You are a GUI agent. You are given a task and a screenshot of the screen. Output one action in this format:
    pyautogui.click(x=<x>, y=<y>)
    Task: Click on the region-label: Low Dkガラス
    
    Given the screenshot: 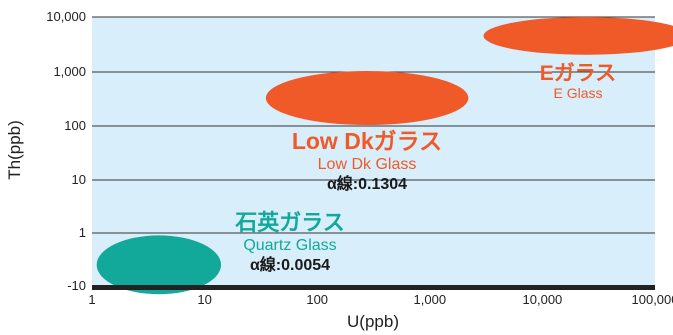 What is the action you would take?
    pyautogui.click(x=367, y=141)
    